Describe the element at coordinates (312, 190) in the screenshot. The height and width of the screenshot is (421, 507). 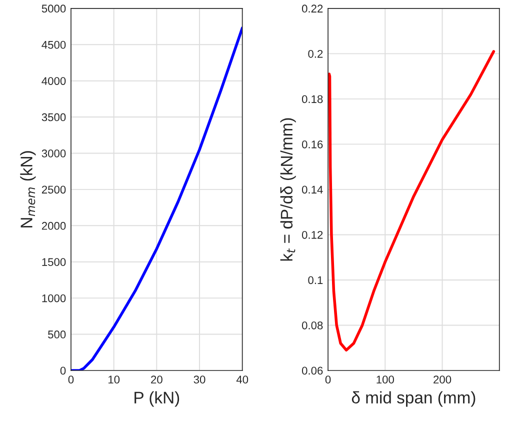
I see `y-tick-label: 0.14` at that location.